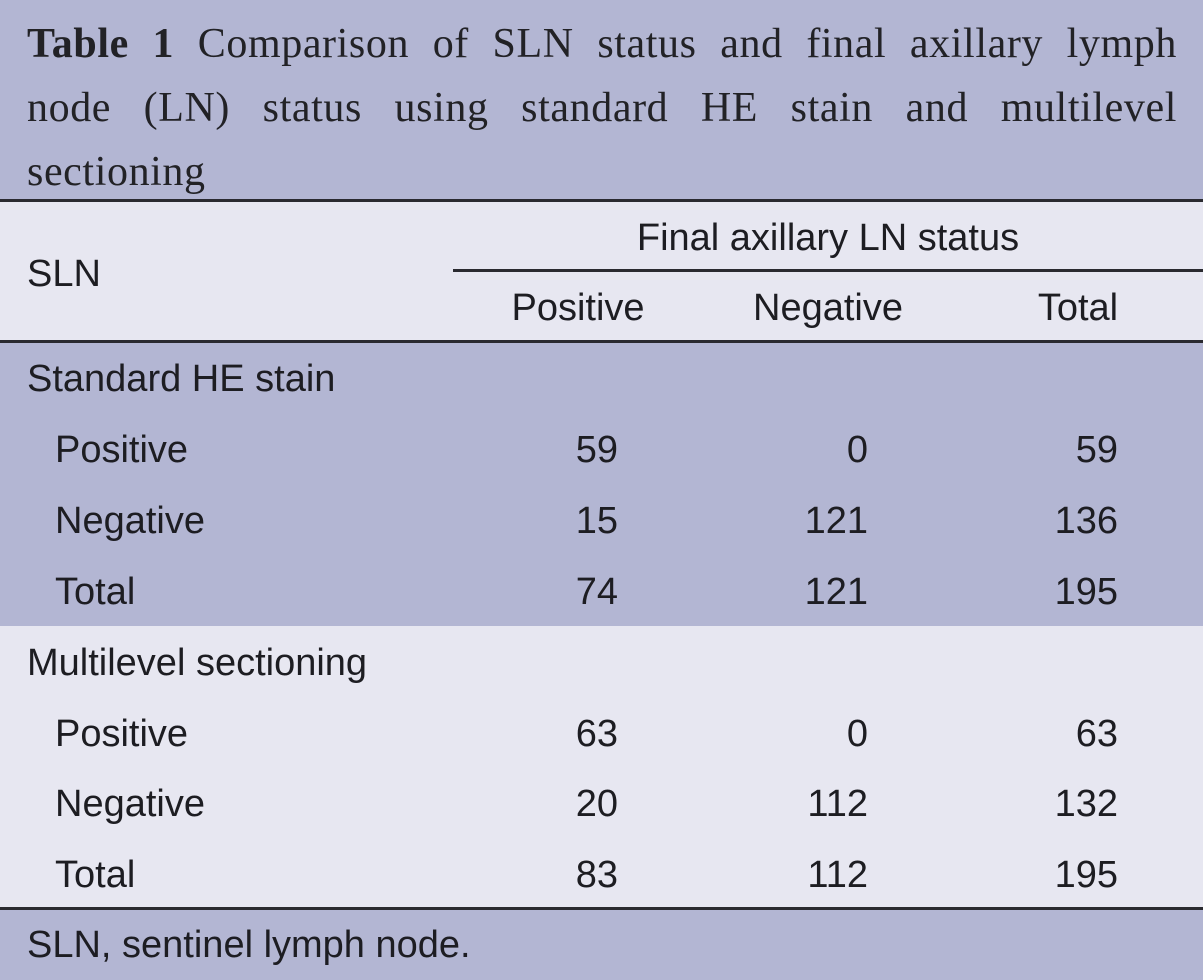 Image resolution: width=1203 pixels, height=980 pixels. I want to click on bottom-rule, so click(601, 908).